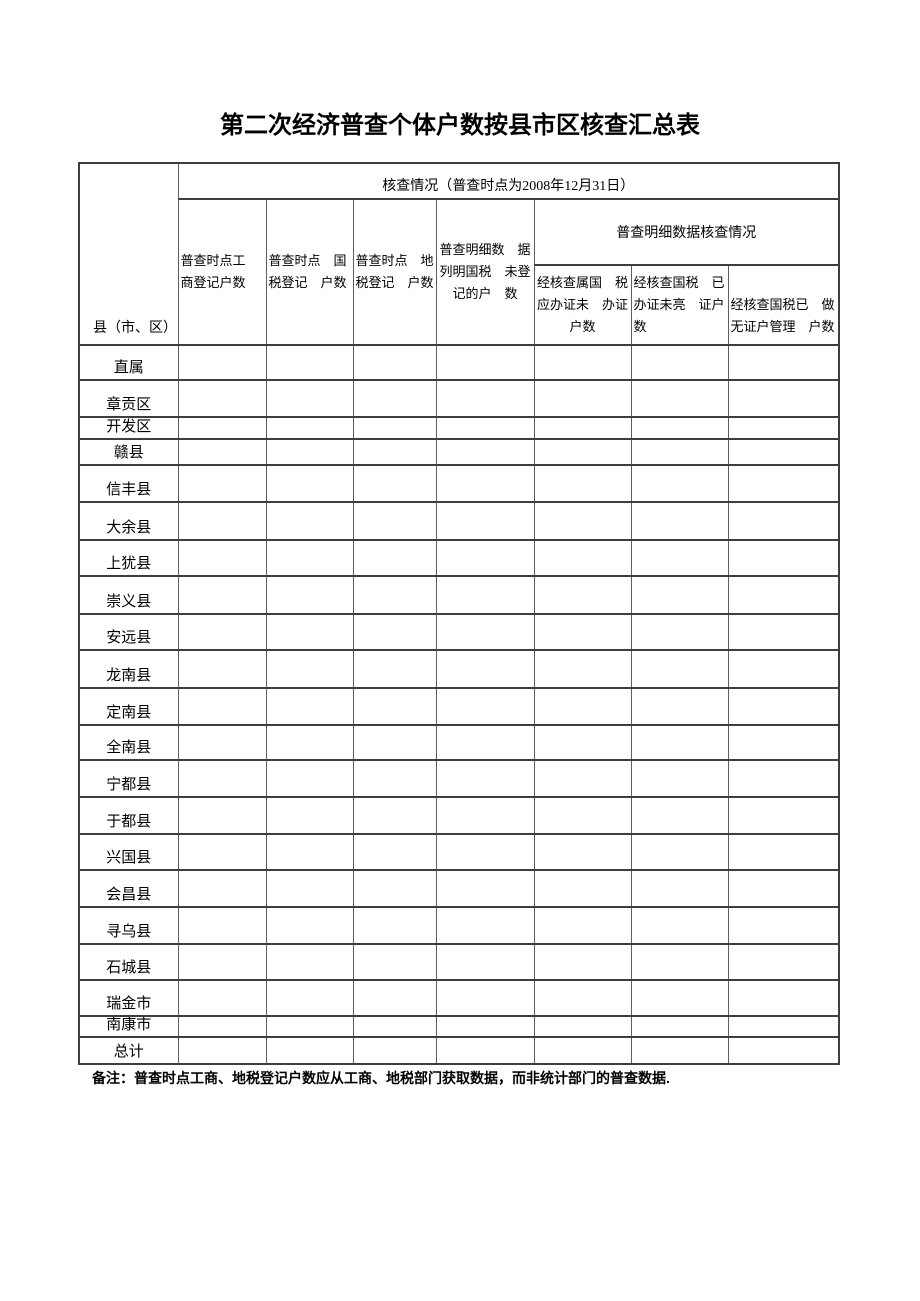  I want to click on row-label: 安远县, so click(128, 632).